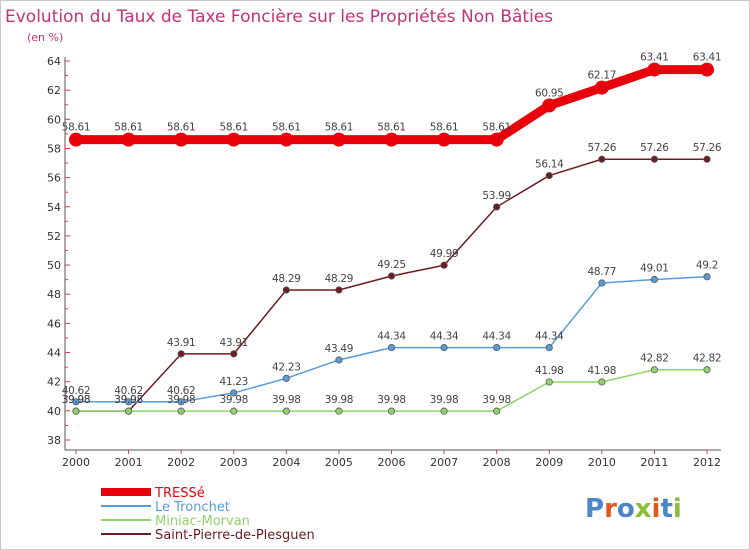 The height and width of the screenshot is (550, 750). What do you see at coordinates (54, 207) in the screenshot?
I see `y-tick-label: 54` at bounding box center [54, 207].